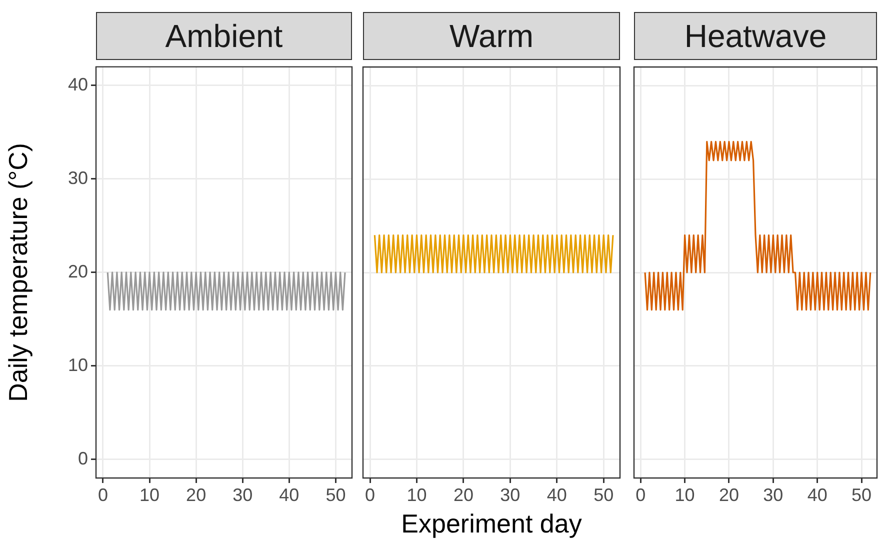 Image resolution: width=880 pixels, height=545 pixels. I want to click on y-tick-label: 0, so click(83, 458).